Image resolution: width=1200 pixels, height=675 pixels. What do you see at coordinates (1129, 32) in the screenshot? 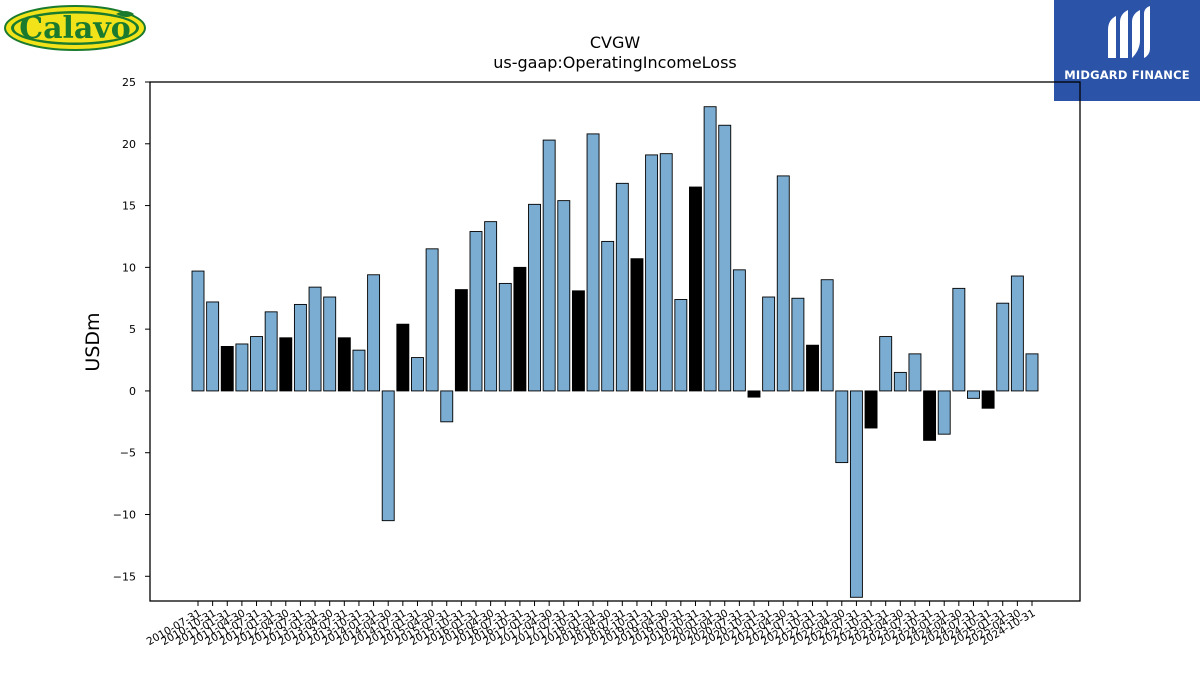
I see `midgard-finance-logo-mark` at bounding box center [1129, 32].